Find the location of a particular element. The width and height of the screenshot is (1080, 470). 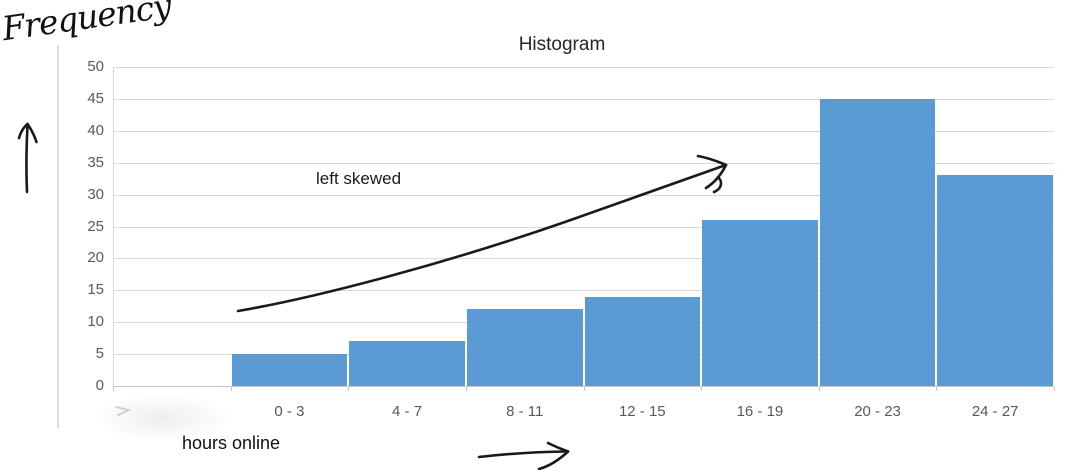

y-axis-line is located at coordinates (113, 226).